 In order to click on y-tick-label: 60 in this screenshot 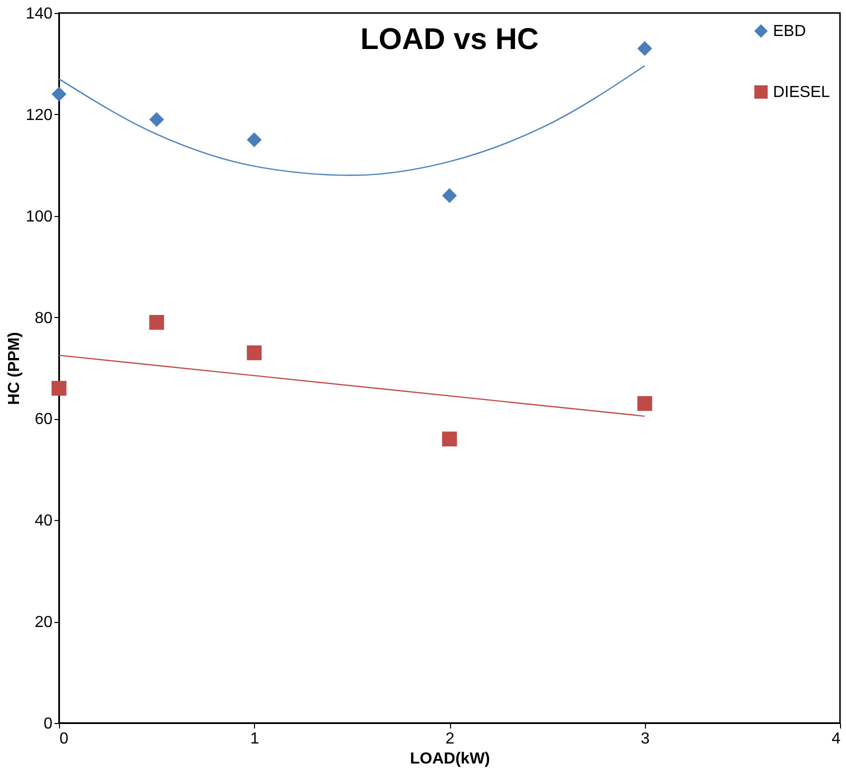, I will do `click(43, 419)`.